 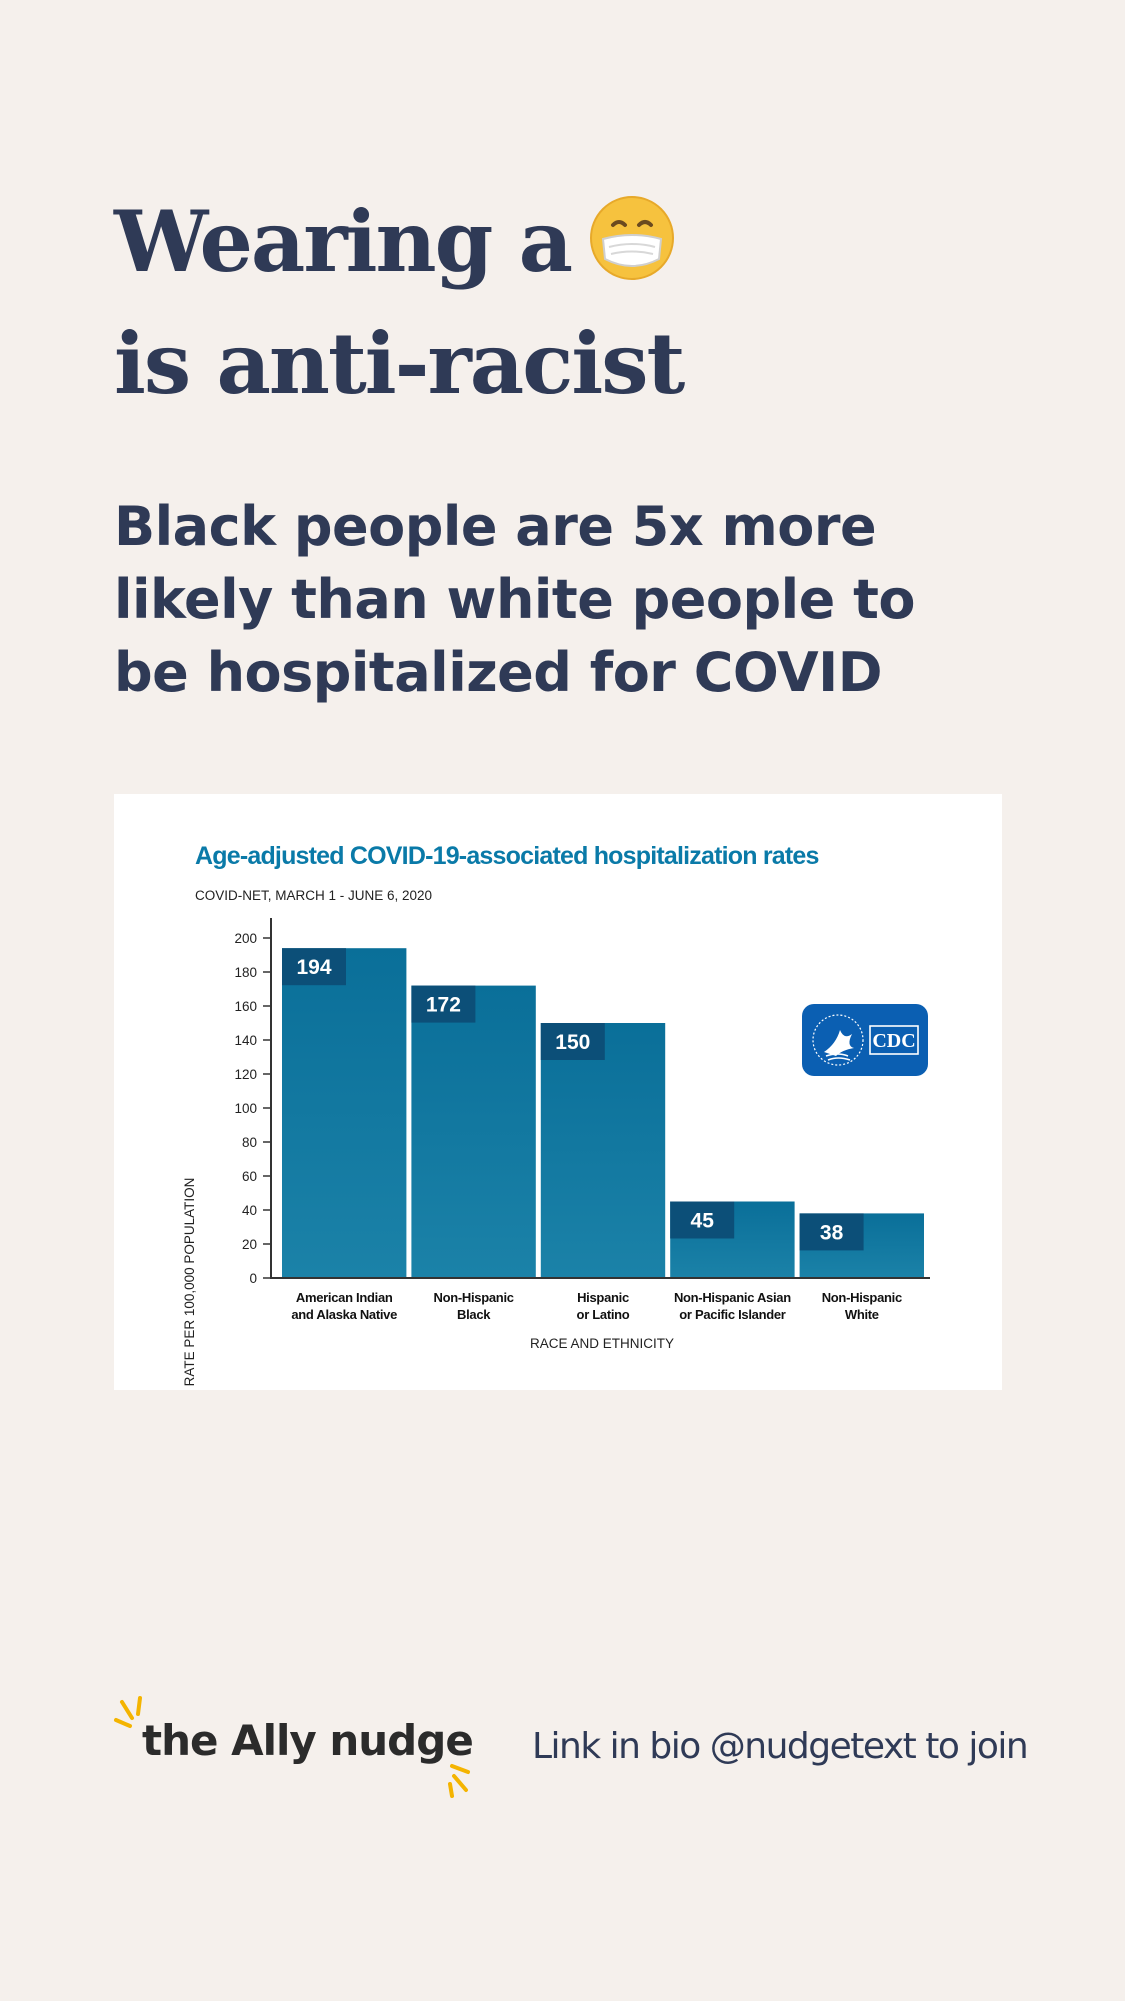 What do you see at coordinates (732, 1297) in the screenshot?
I see `x-tick-label: Non-Hispanic Asian` at bounding box center [732, 1297].